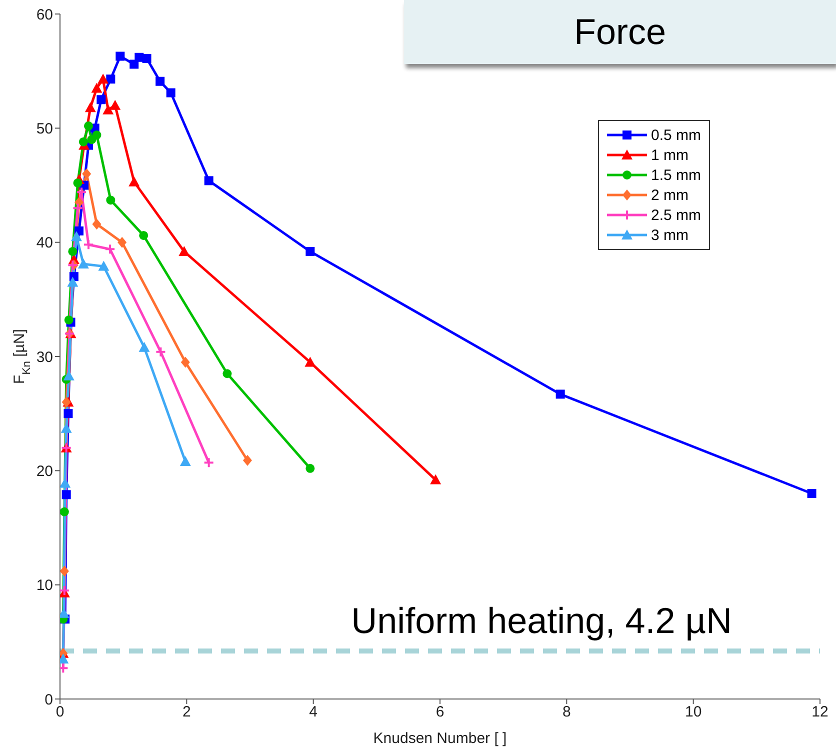 This screenshot has width=836, height=755. I want to click on y-tick-label: 10, so click(44, 585).